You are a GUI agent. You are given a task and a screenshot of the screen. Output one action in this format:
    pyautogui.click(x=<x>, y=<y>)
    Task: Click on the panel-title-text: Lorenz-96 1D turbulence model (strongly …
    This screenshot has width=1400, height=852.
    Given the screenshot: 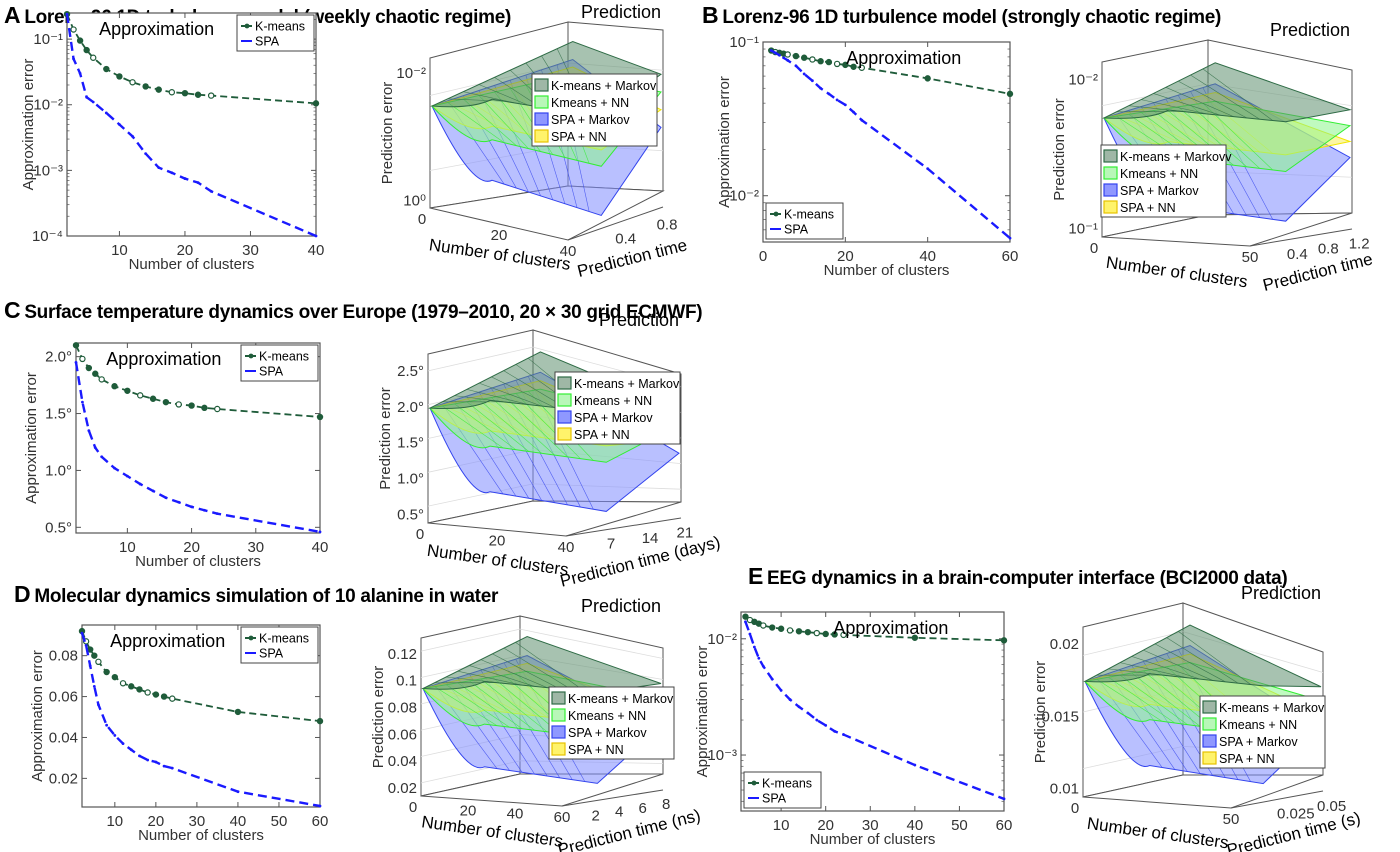 What is the action you would take?
    pyautogui.click(x=972, y=17)
    